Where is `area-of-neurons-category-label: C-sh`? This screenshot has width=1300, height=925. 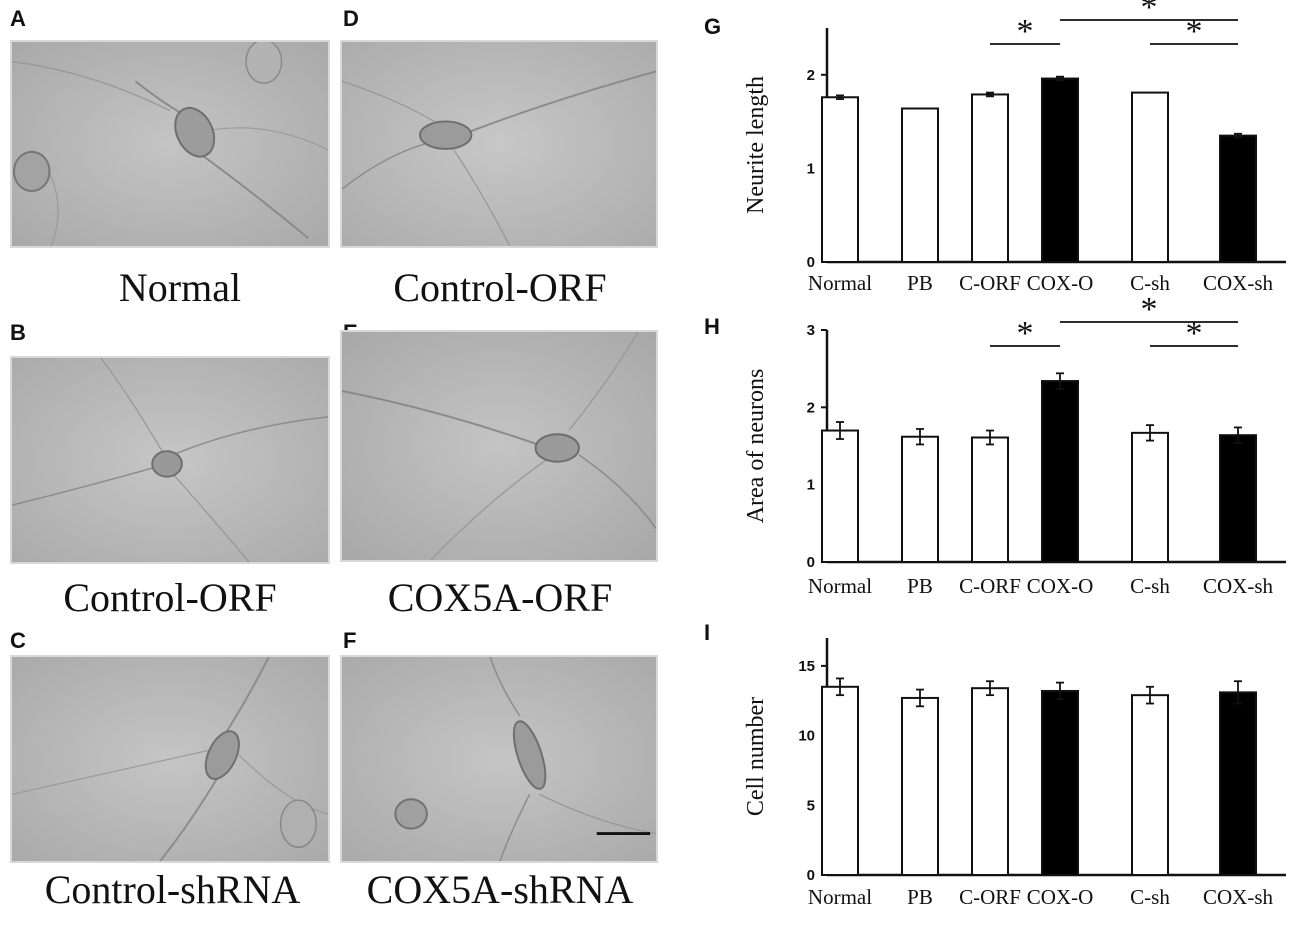
area-of-neurons-category-label: C-sh is located at coordinates (1150, 586).